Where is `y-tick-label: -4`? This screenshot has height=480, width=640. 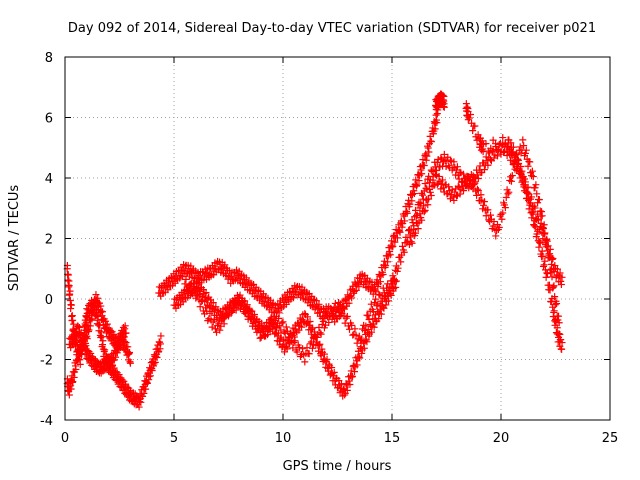 y-tick-label: -4 is located at coordinates (46, 421).